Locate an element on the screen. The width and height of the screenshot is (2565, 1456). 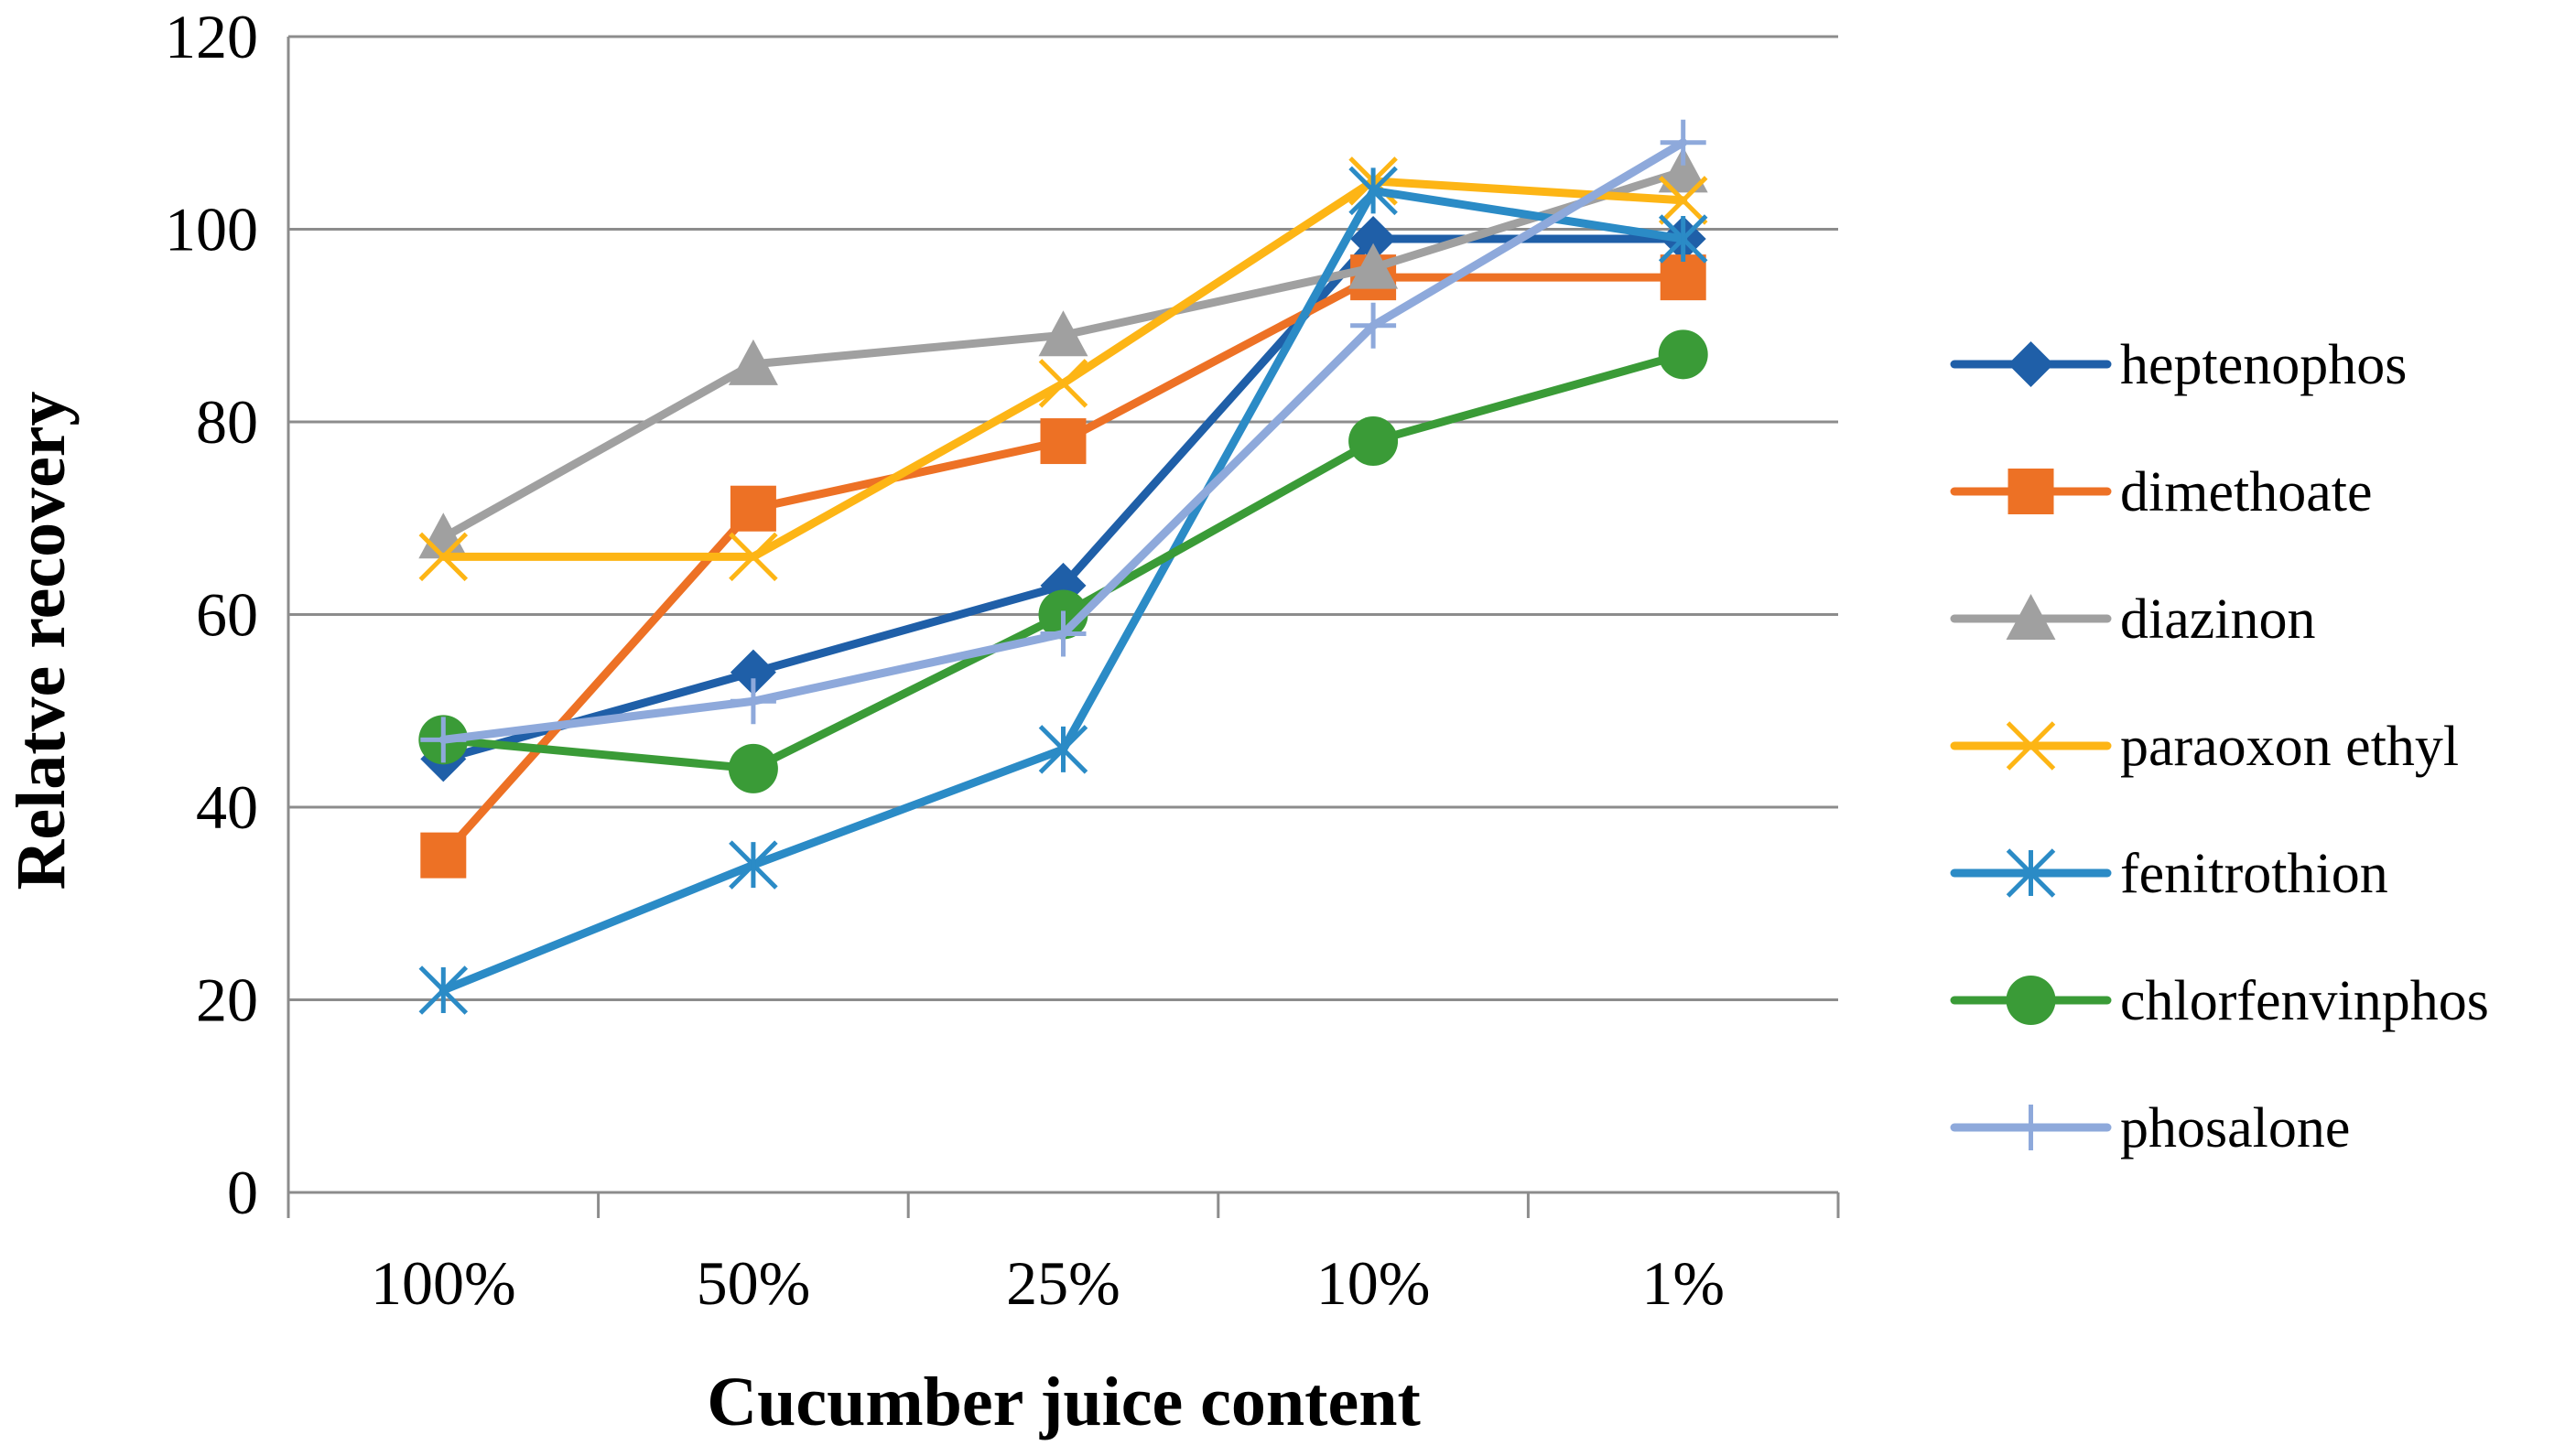
x-tick-label: 10% is located at coordinates (1373, 1283).